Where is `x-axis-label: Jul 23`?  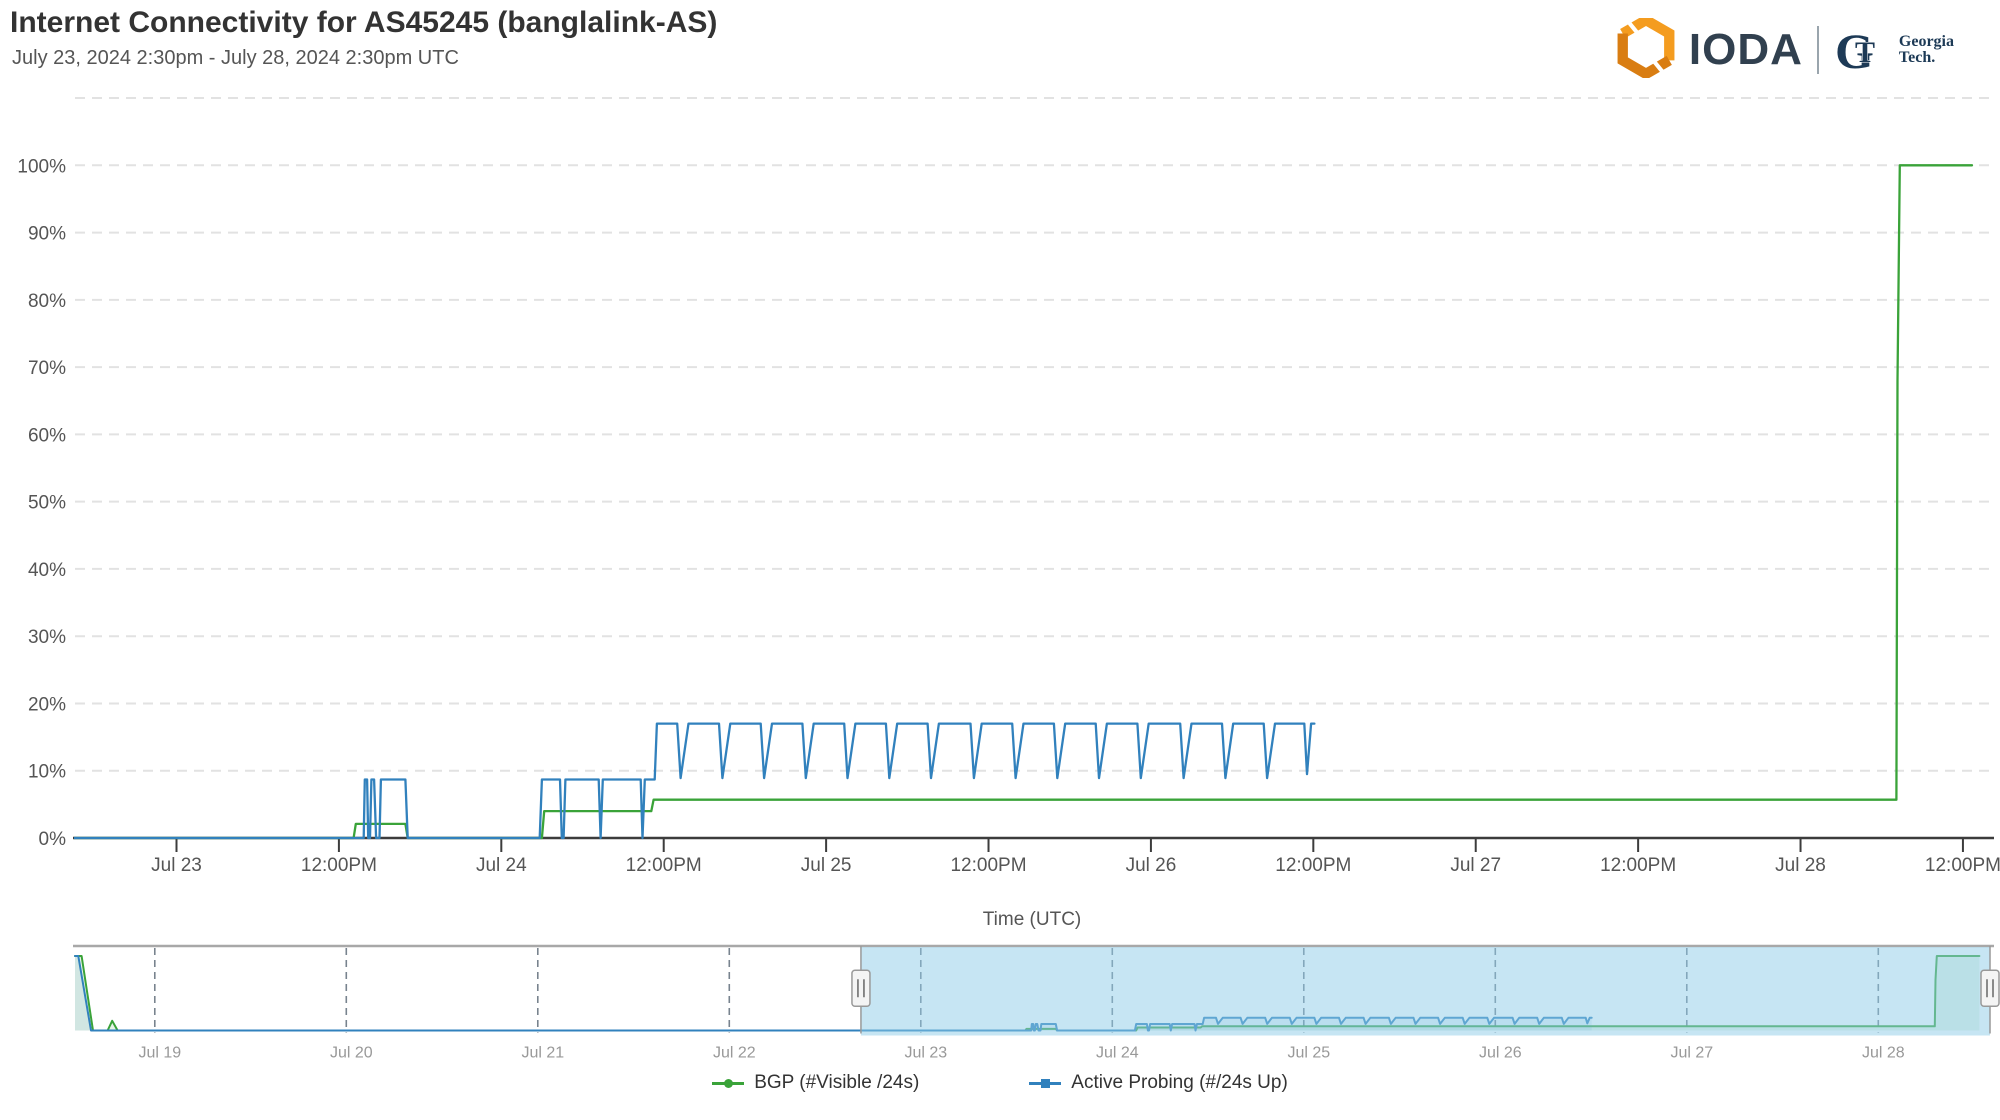
x-axis-label: Jul 23 is located at coordinates (176, 865).